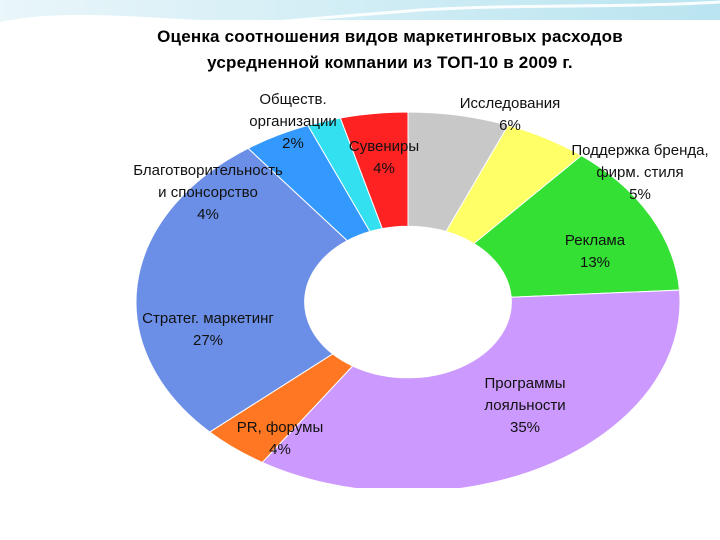 This screenshot has width=720, height=540. I want to click on donut-hole, so click(408, 302).